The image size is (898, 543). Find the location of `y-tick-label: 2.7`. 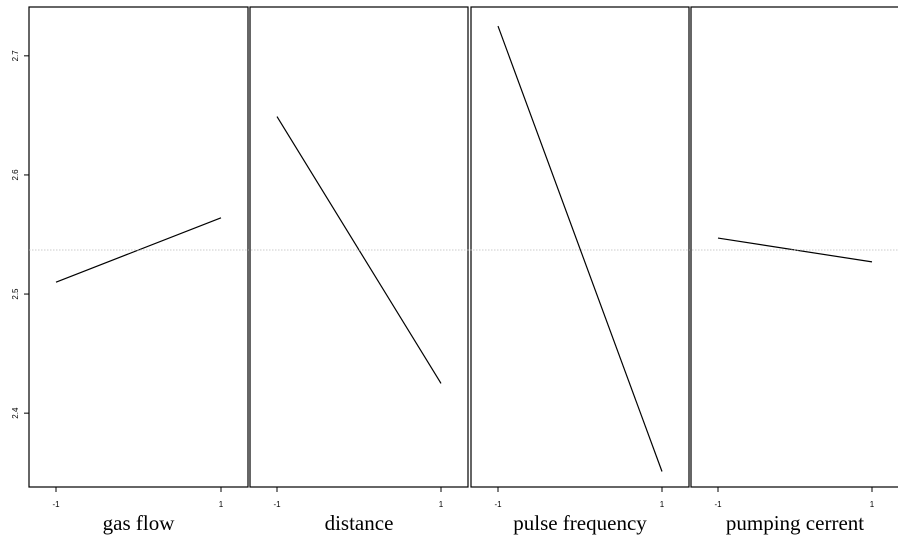

y-tick-label: 2.7 is located at coordinates (15, 56).